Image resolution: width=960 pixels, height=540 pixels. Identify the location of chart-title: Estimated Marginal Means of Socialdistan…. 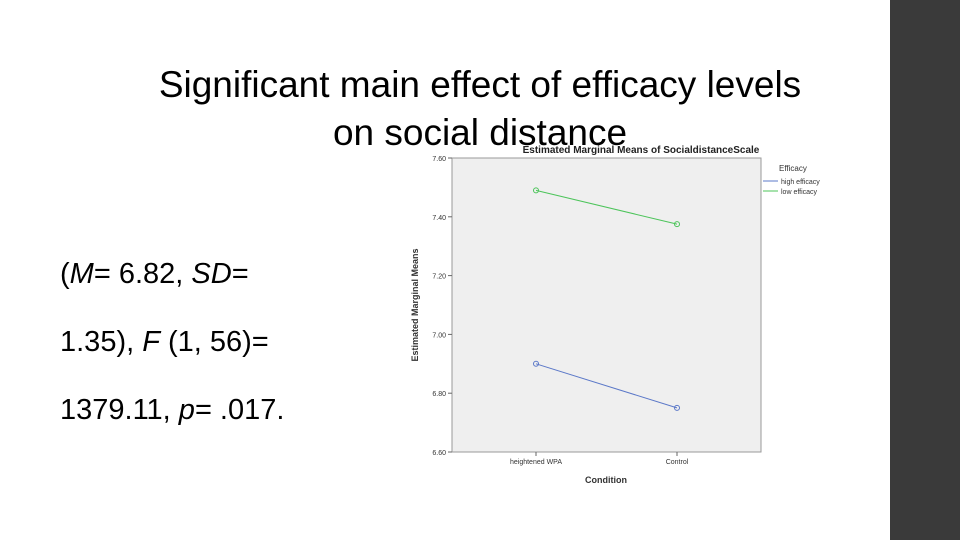
(641, 150).